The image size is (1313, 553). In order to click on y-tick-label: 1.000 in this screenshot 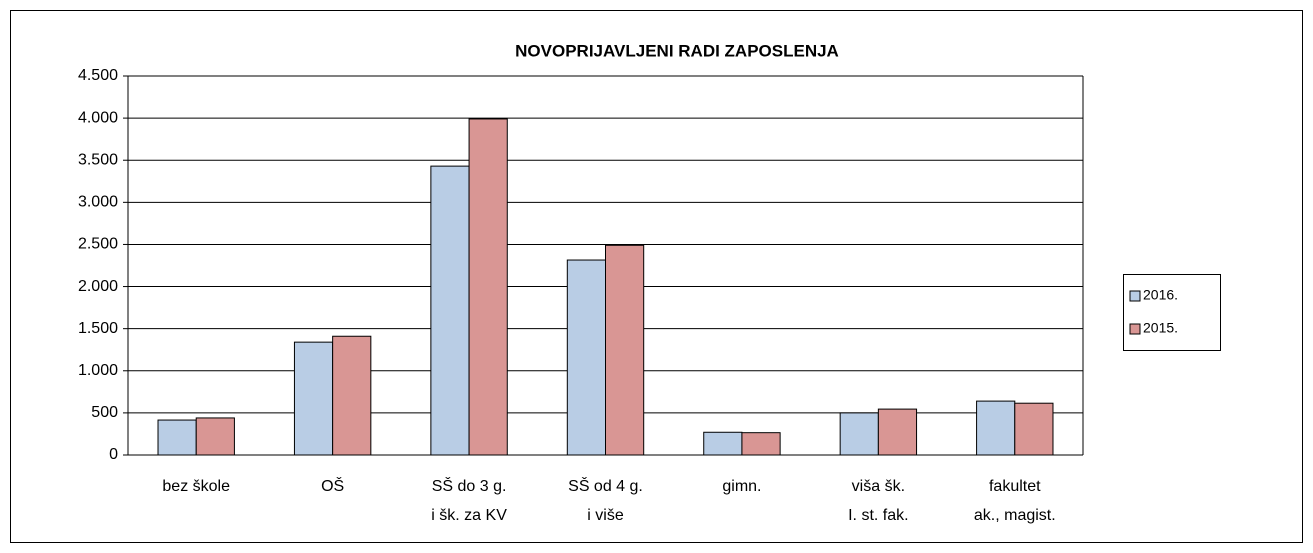, I will do `click(98, 370)`.